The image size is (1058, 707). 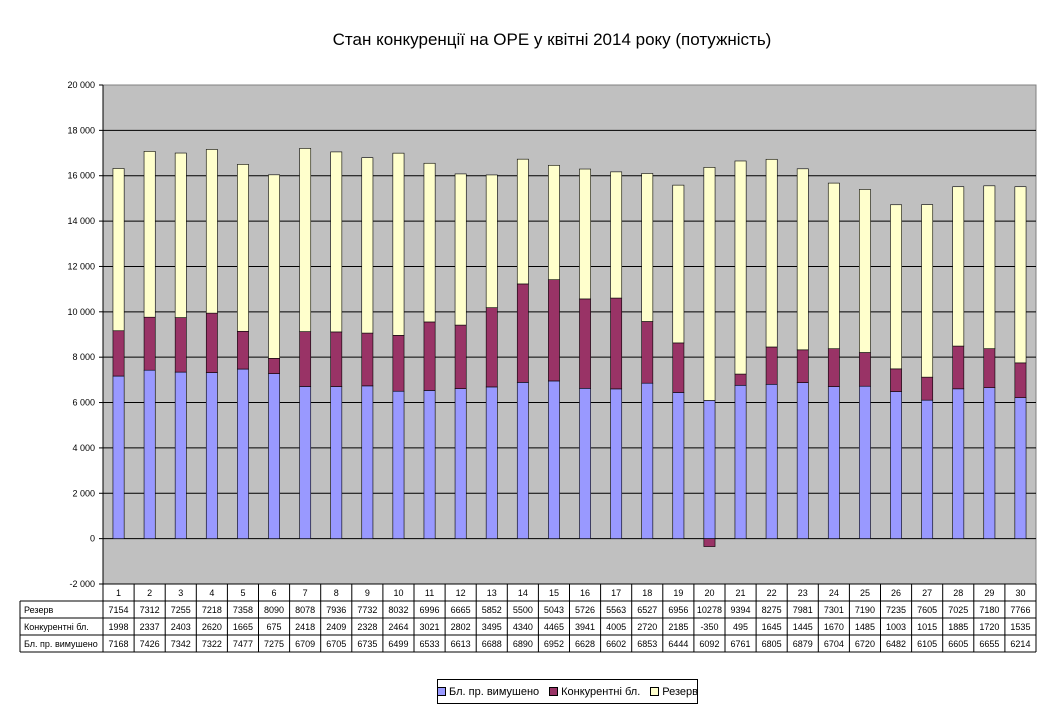 What do you see at coordinates (616, 593) in the screenshot?
I see `x-tick-label: 17` at bounding box center [616, 593].